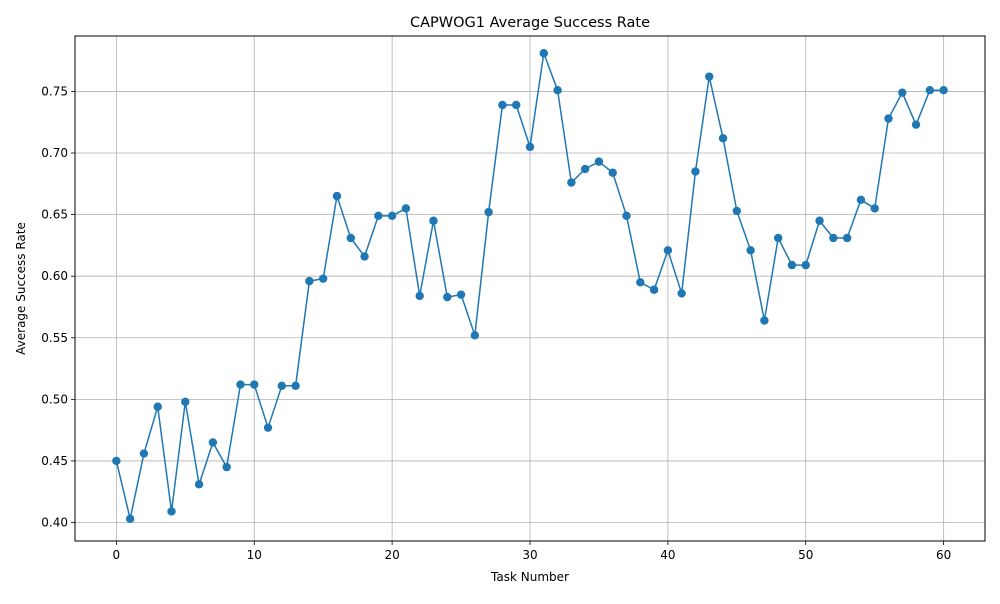 The width and height of the screenshot is (1000, 604). I want to click on y-tick-label: 0.45, so click(54, 461).